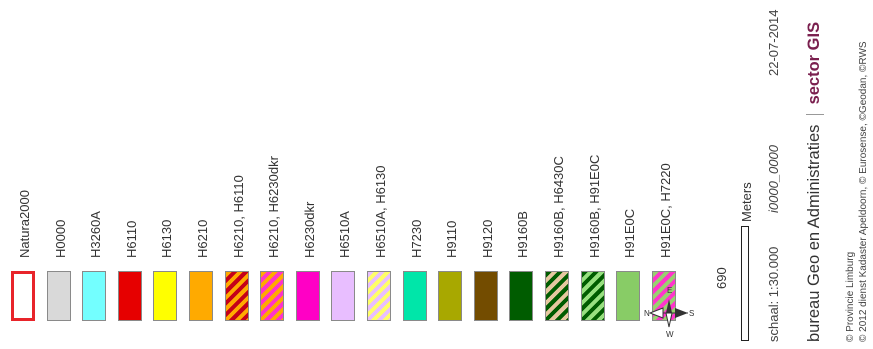 The width and height of the screenshot is (873, 349). What do you see at coordinates (630, 233) in the screenshot?
I see `legend-label: H91E0C` at bounding box center [630, 233].